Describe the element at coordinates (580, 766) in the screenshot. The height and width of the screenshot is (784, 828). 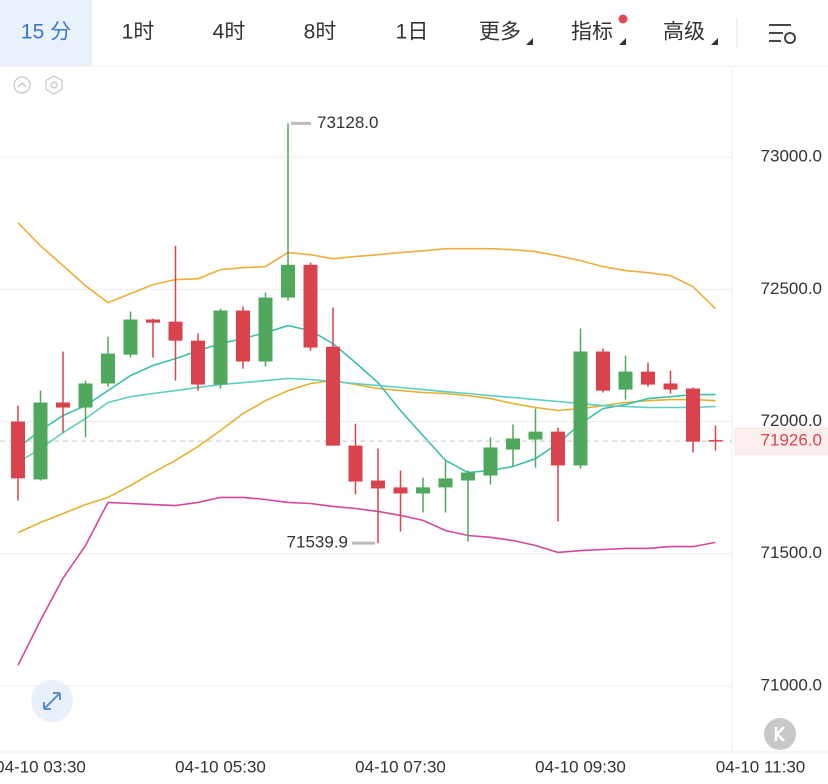
I see `x-tick-label: 04-10 09:30` at that location.